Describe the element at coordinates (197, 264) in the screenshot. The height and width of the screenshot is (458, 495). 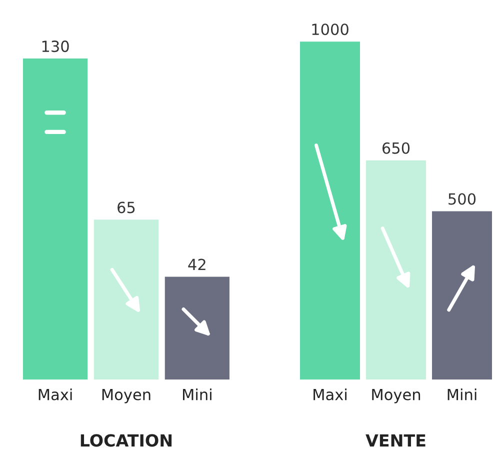
I see `data-label: 42` at that location.